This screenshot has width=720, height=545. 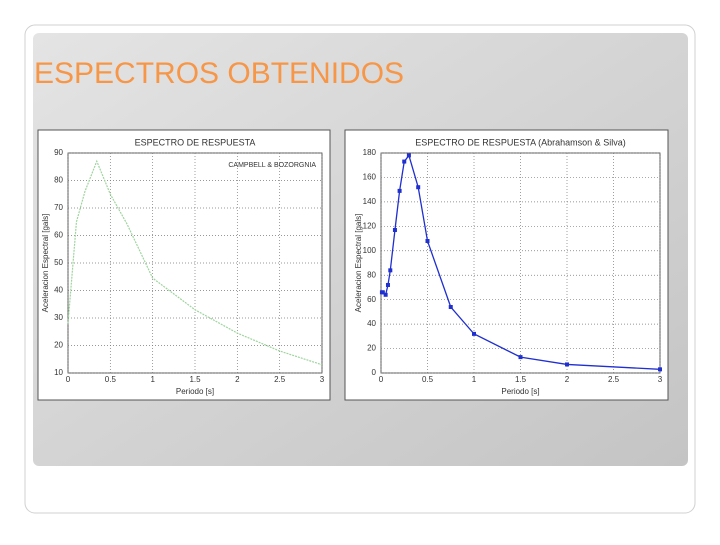 What do you see at coordinates (58, 262) in the screenshot?
I see `y-tick-label: 50` at bounding box center [58, 262].